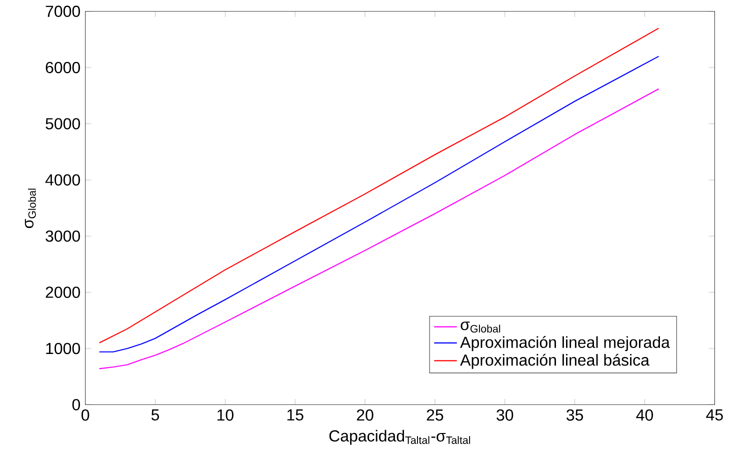  I want to click on y-tick-label: 5000, so click(63, 124).